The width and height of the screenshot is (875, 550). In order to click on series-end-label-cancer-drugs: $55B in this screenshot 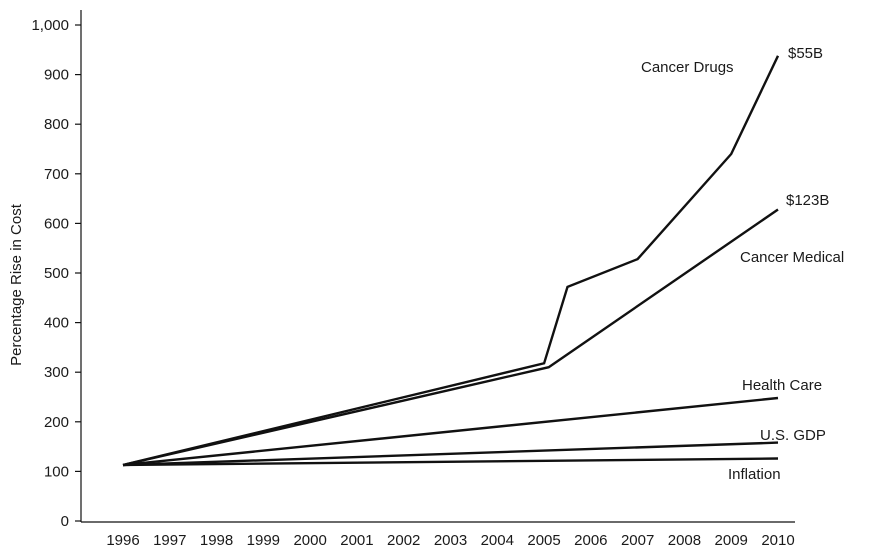, I will do `click(805, 53)`.